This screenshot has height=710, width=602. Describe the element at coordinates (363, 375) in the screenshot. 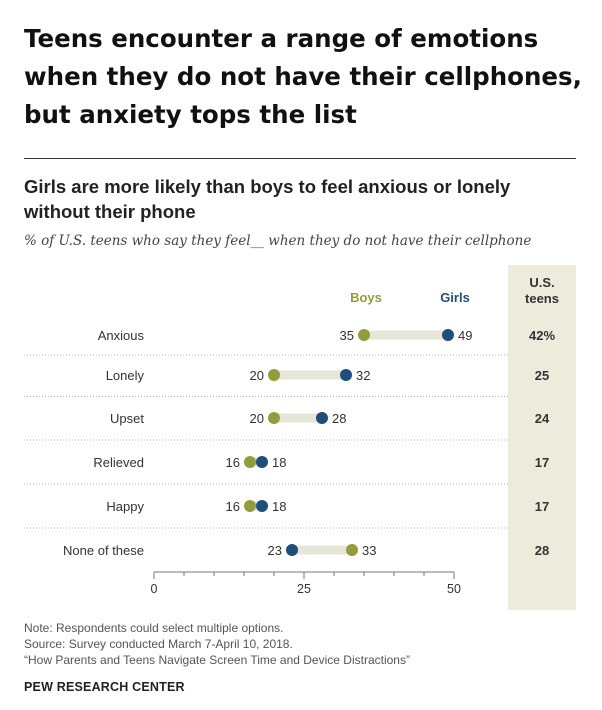

I see `girls-value-label: 32` at that location.